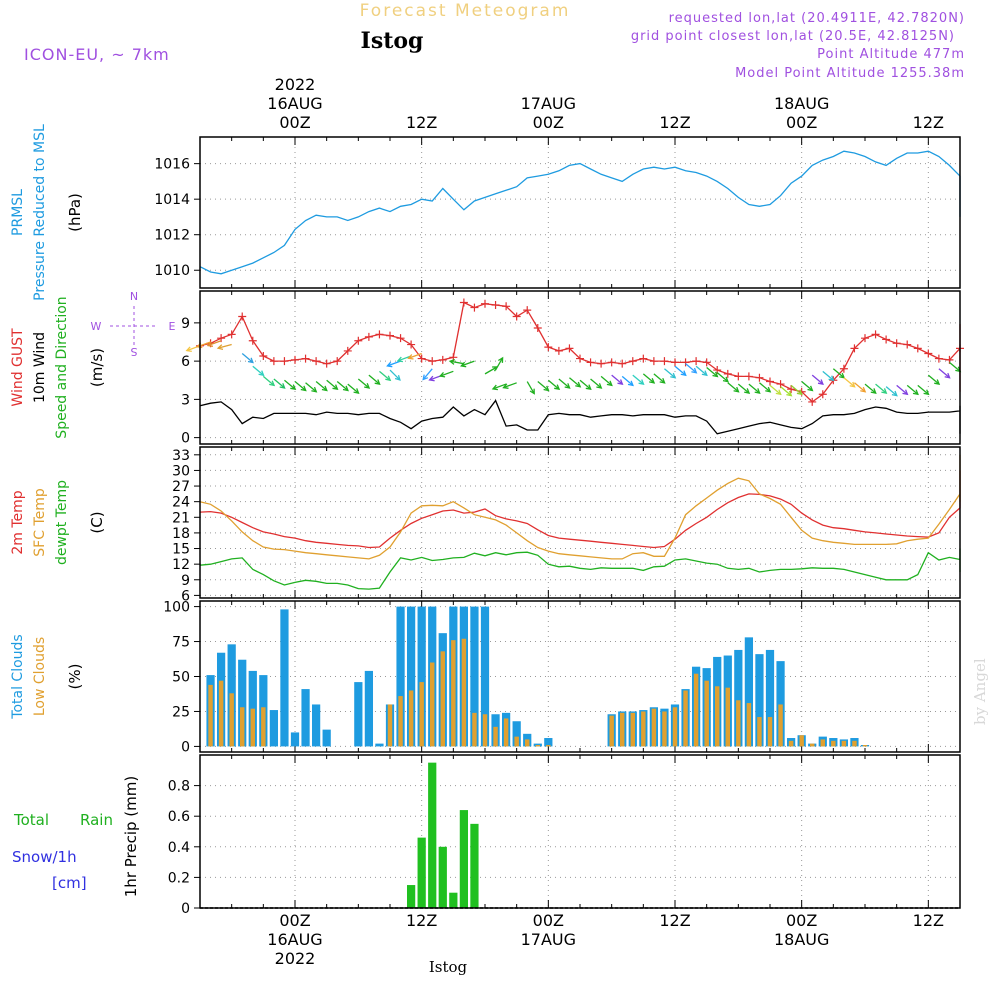 This screenshot has width=1000, height=1000. I want to click on y-tick-label: 6, so click(185, 596).